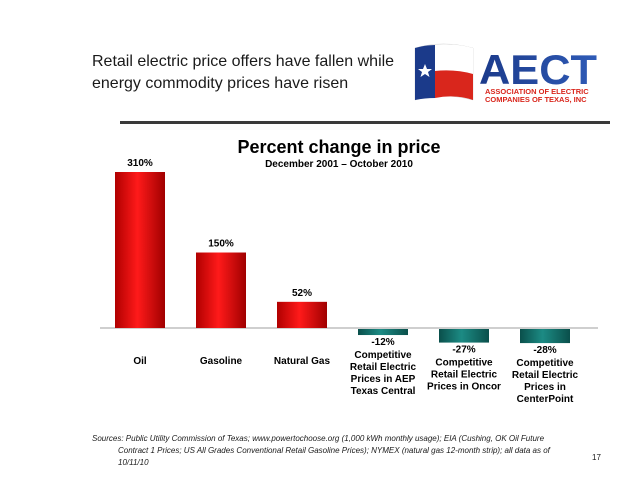 This screenshot has width=638, height=493. Describe the element at coordinates (140, 163) in the screenshot. I see `data-label-1: 310%` at that location.